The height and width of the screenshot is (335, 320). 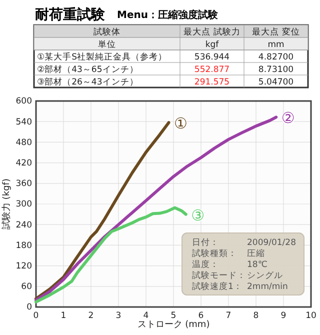 I want to click on text: 291.575, so click(x=212, y=83).